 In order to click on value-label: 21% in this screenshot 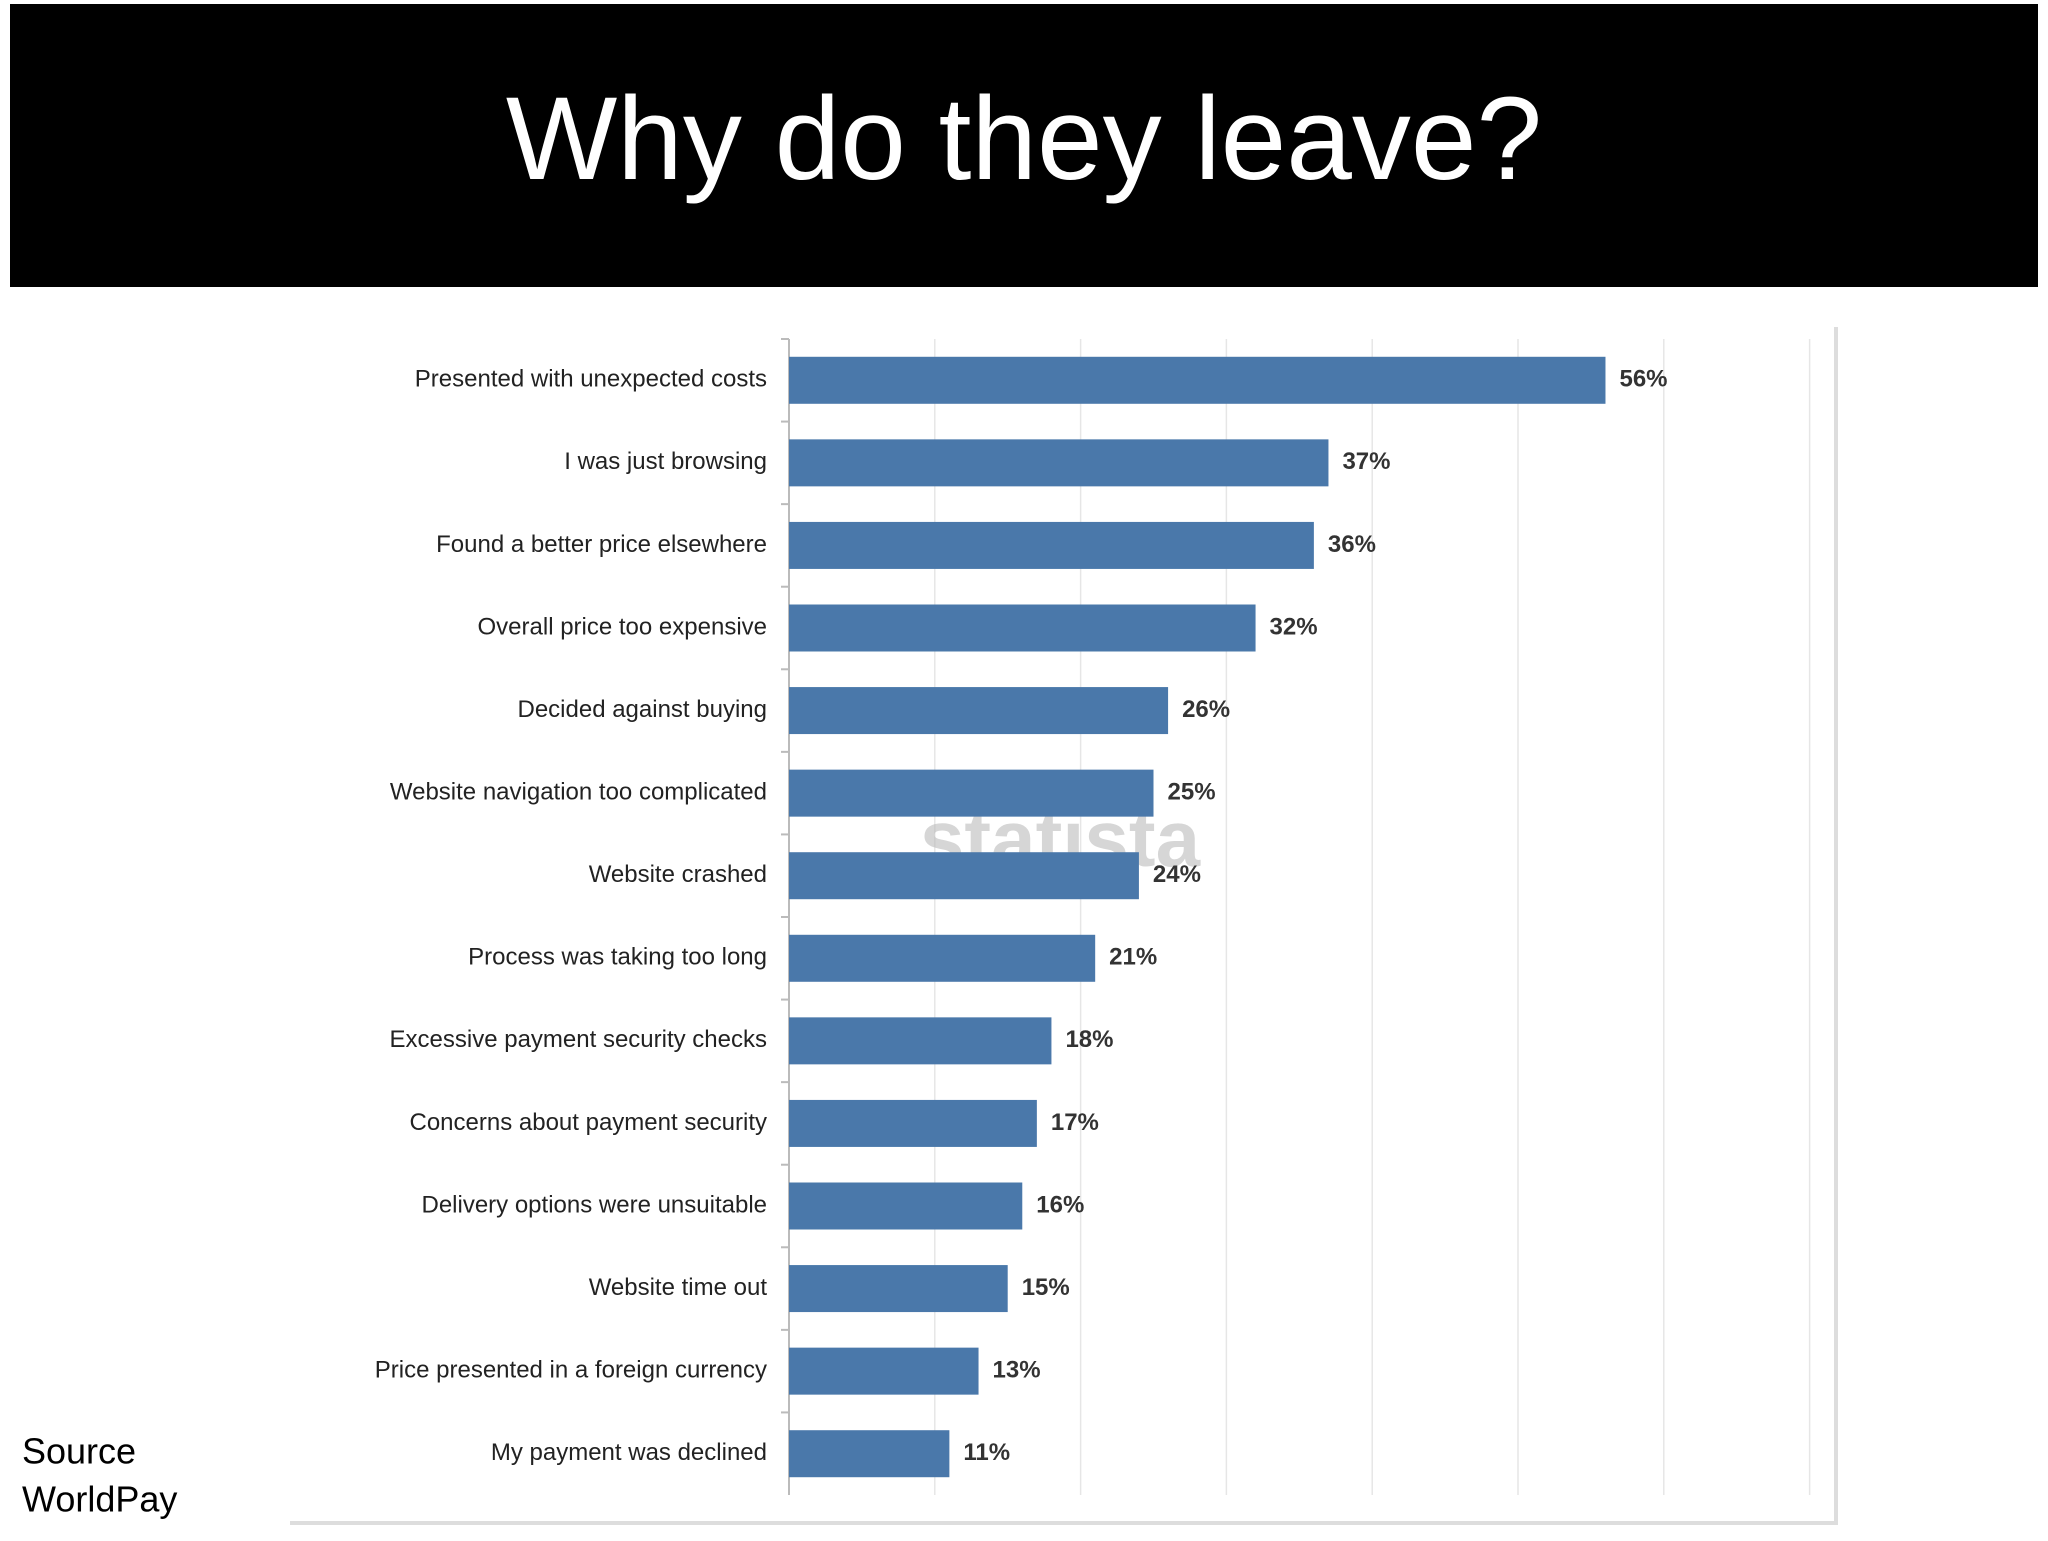, I will do `click(1133, 957)`.